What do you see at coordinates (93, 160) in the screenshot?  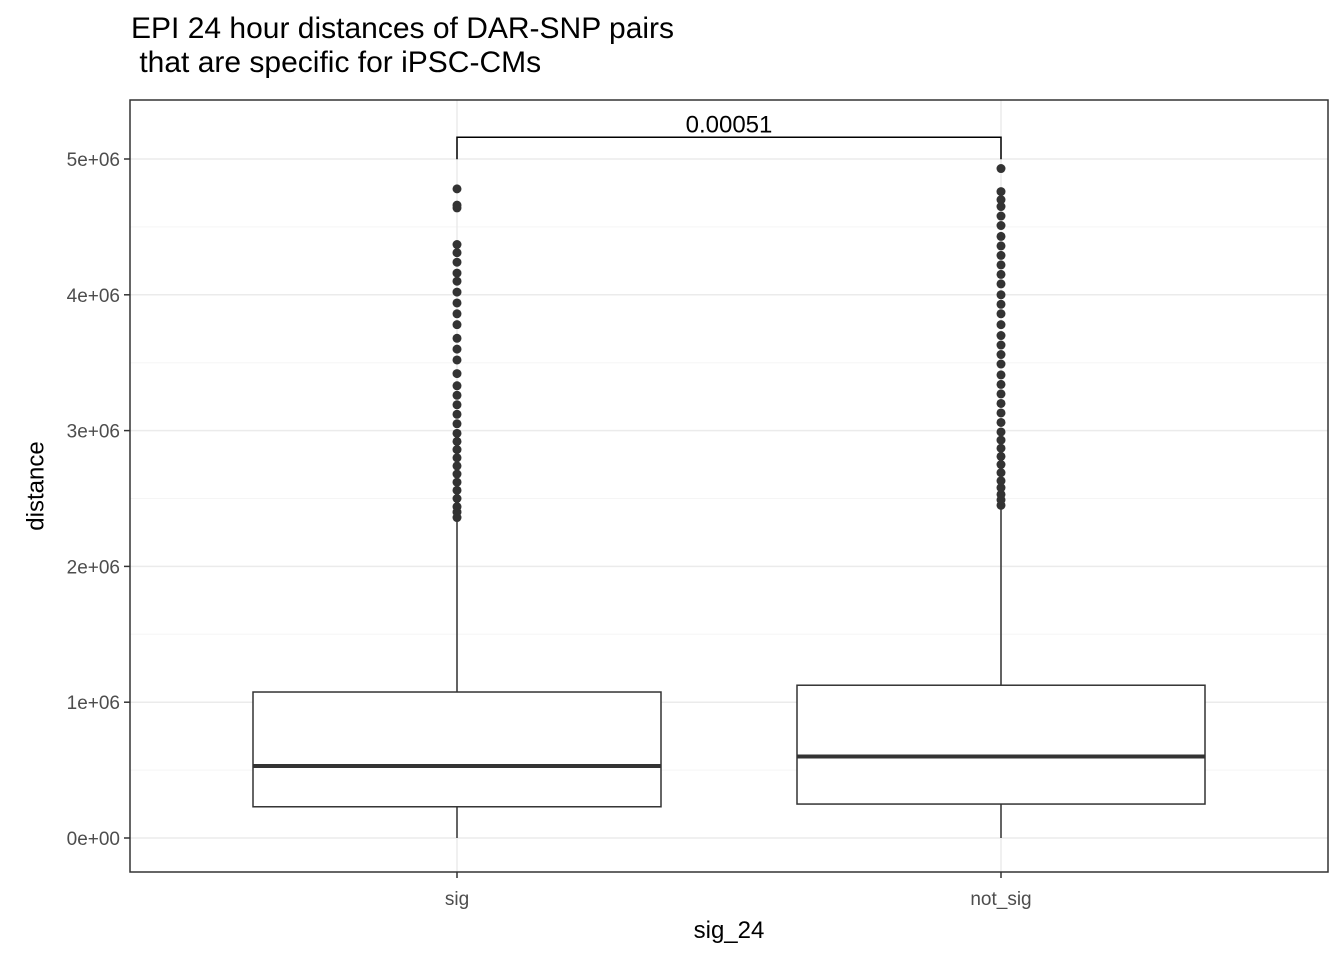 I see `y-tick-label: 5e+06` at bounding box center [93, 160].